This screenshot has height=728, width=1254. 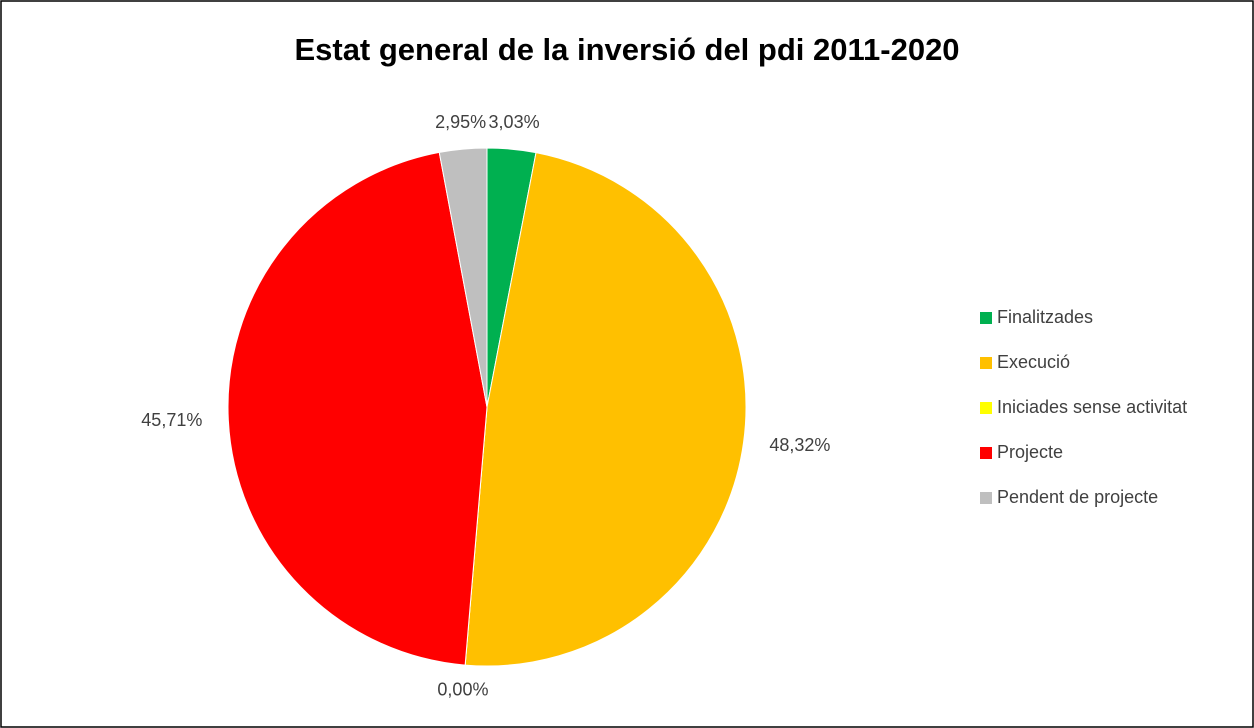 What do you see at coordinates (1045, 317) in the screenshot?
I see `legend-label: Finalitzades` at bounding box center [1045, 317].